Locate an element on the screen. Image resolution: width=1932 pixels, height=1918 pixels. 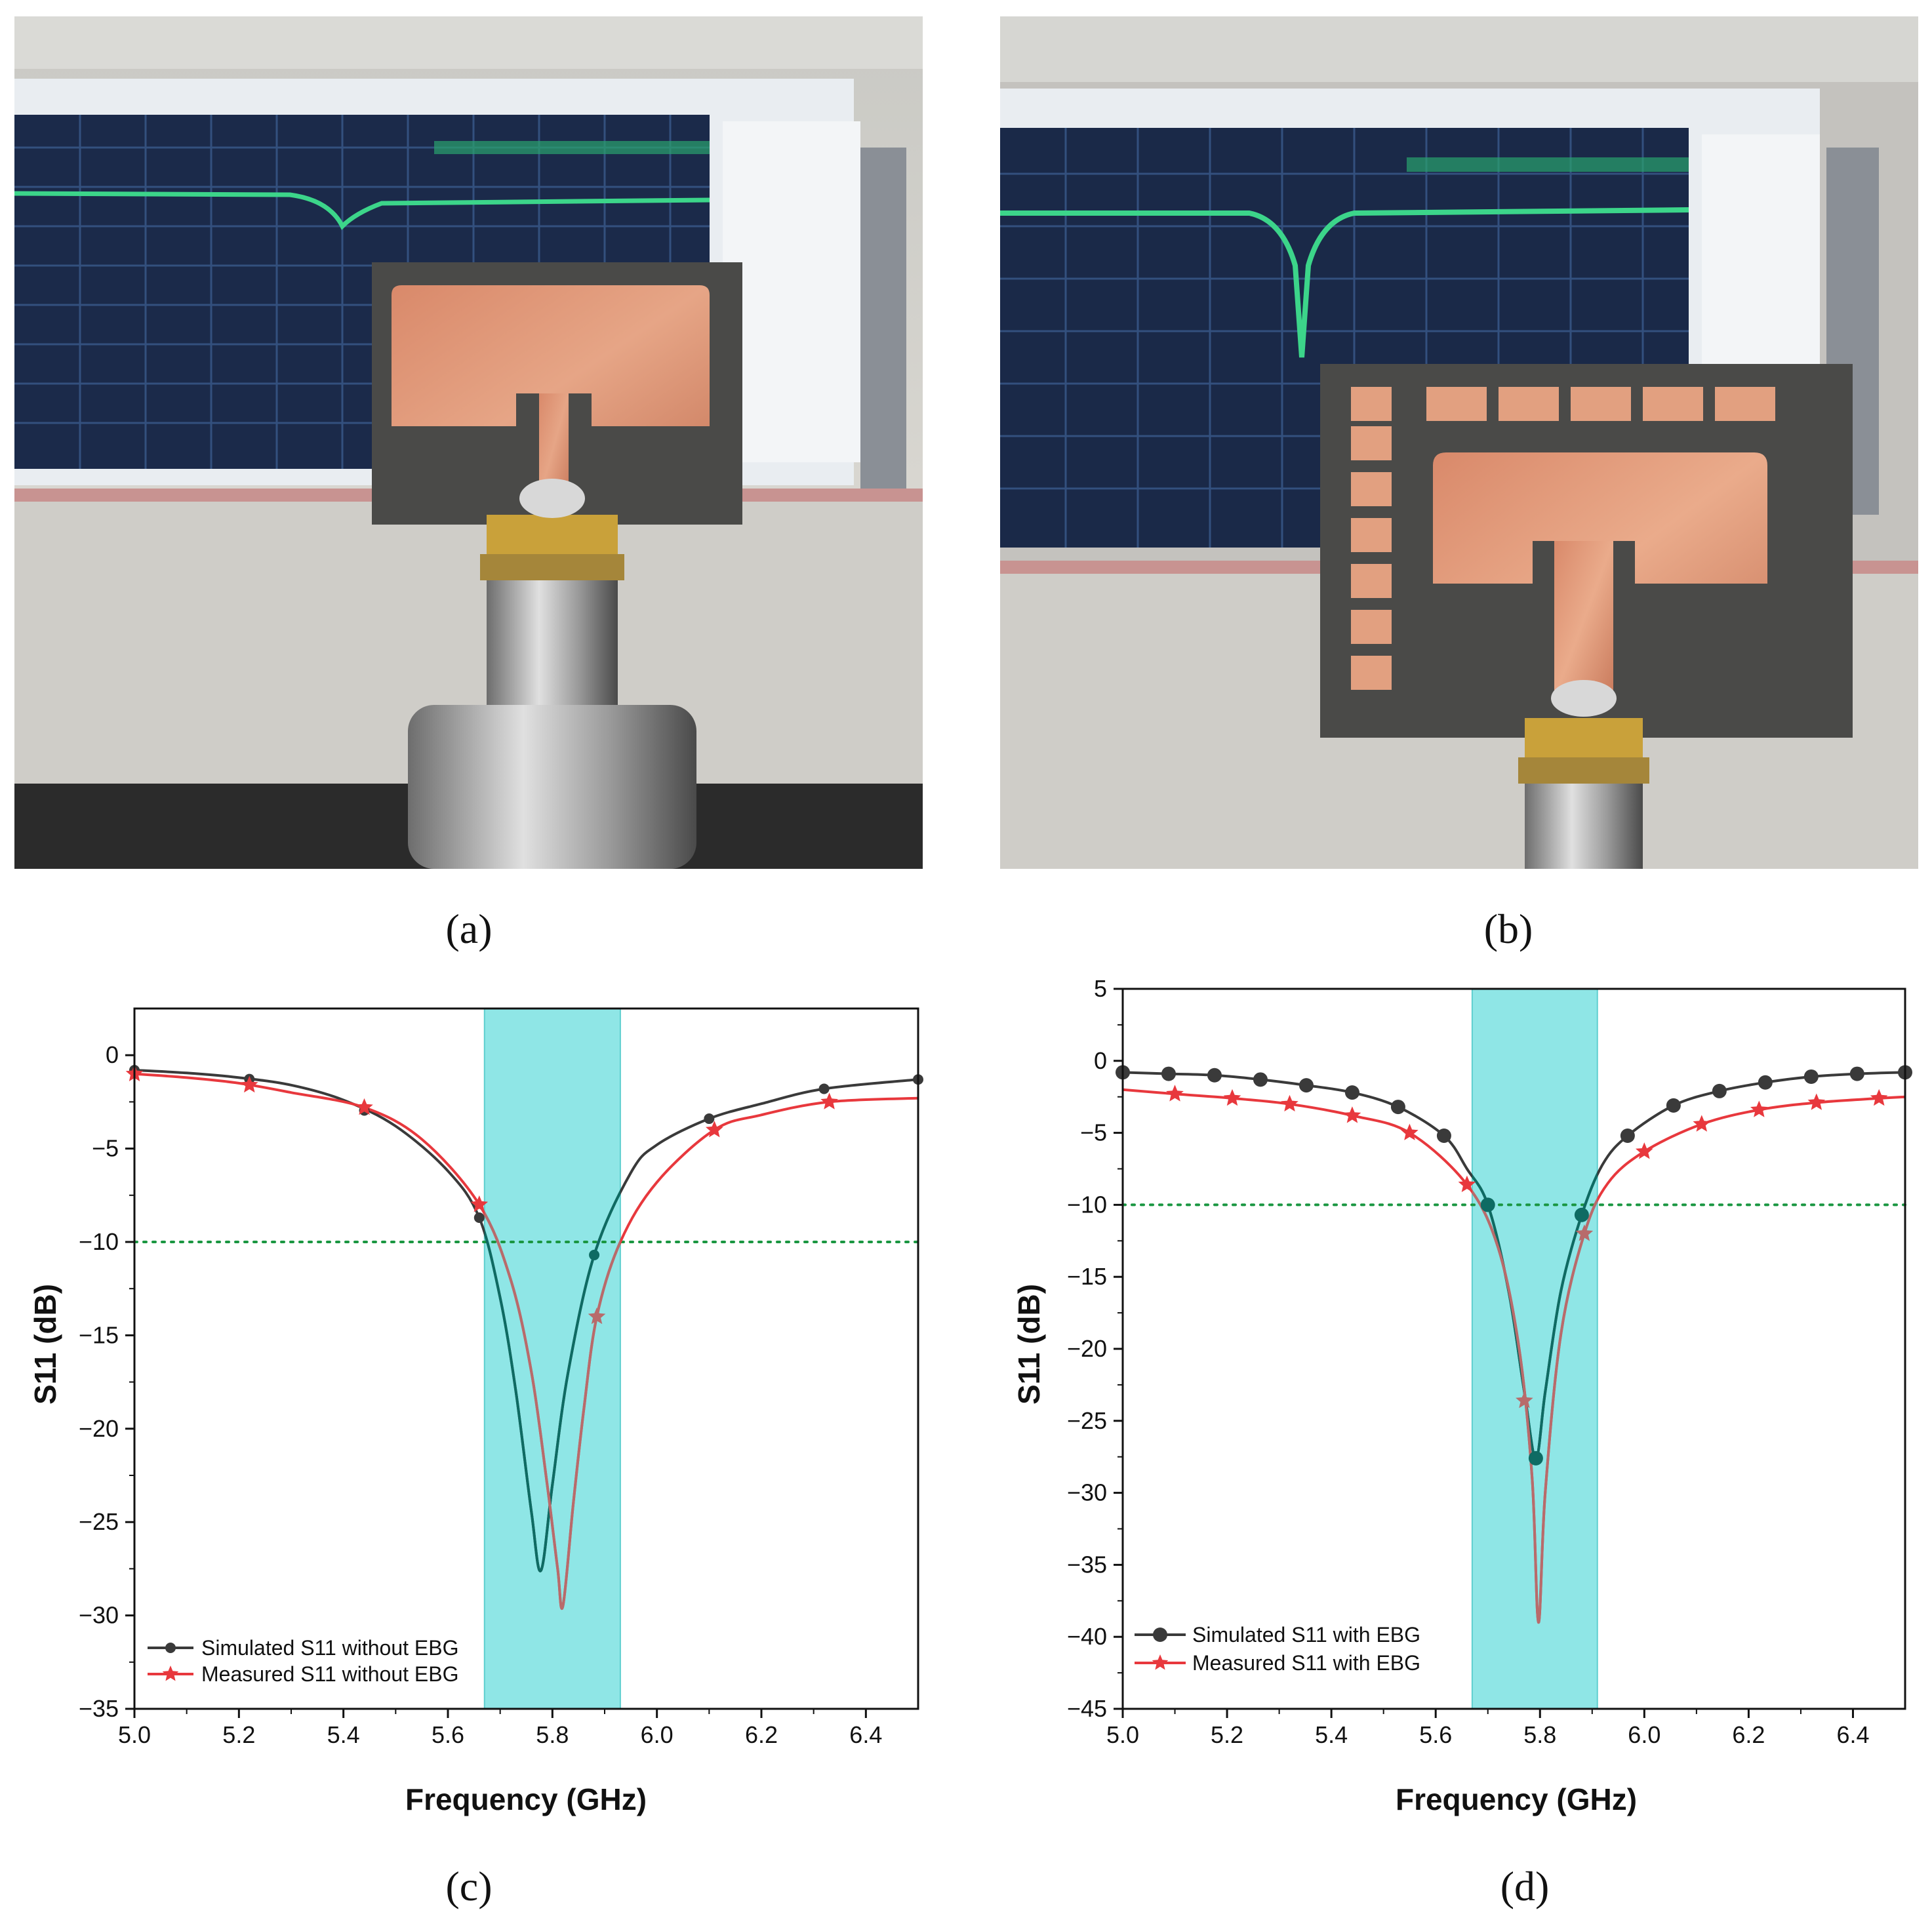
caption-c: (c) is located at coordinates (469, 1886).